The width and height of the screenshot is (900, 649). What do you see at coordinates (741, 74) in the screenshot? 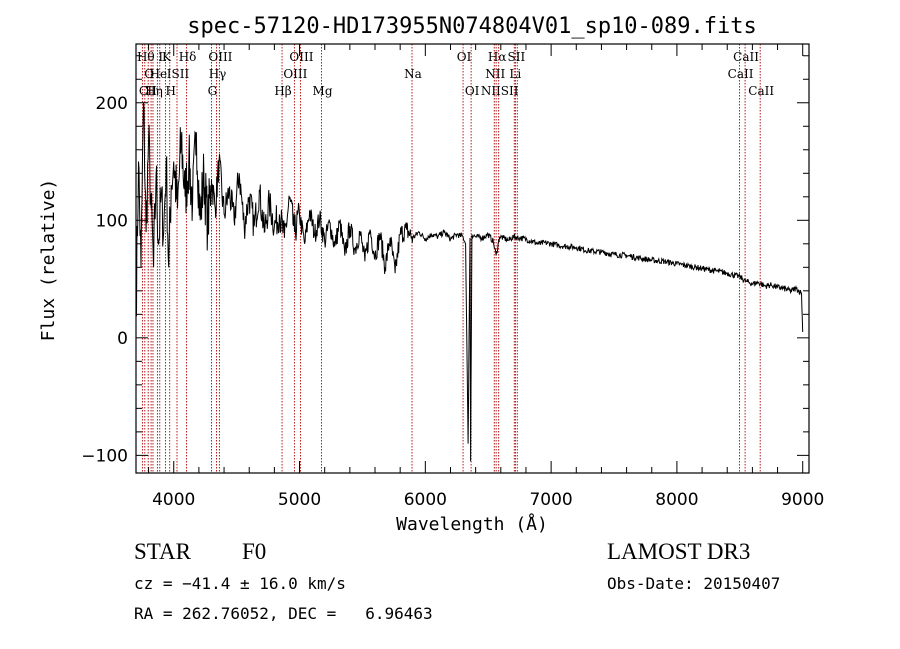
I see `line-label-27: CaII` at bounding box center [741, 74].